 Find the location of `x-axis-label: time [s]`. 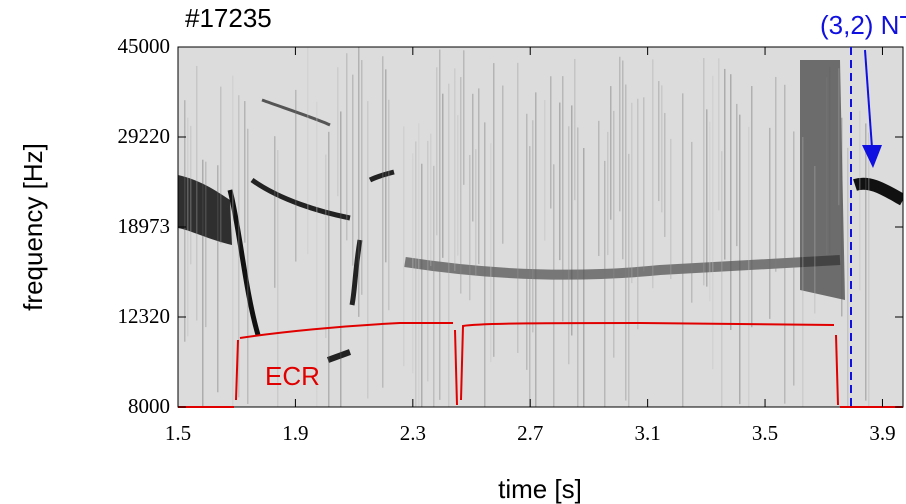

x-axis-label: time [s] is located at coordinates (540, 489).